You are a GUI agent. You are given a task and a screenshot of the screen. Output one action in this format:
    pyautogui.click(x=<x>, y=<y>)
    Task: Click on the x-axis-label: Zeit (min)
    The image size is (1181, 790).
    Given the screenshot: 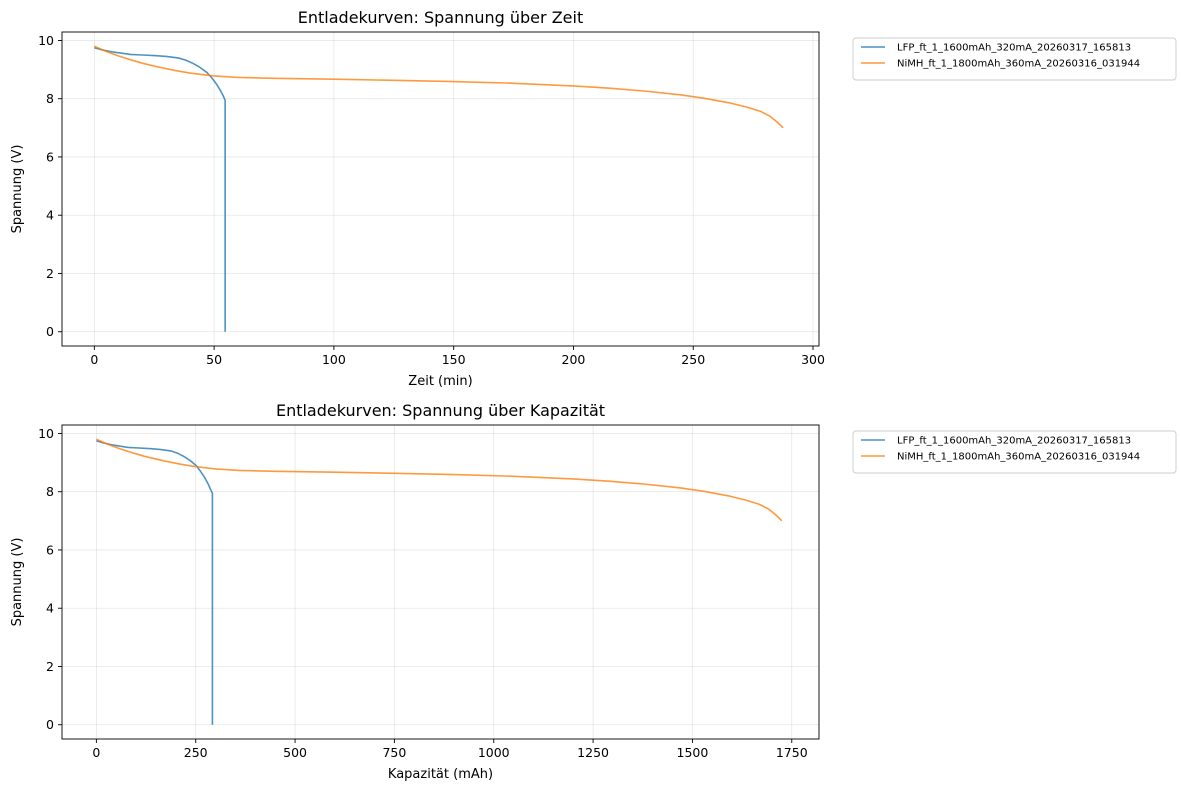 What is the action you would take?
    pyautogui.click(x=440, y=381)
    